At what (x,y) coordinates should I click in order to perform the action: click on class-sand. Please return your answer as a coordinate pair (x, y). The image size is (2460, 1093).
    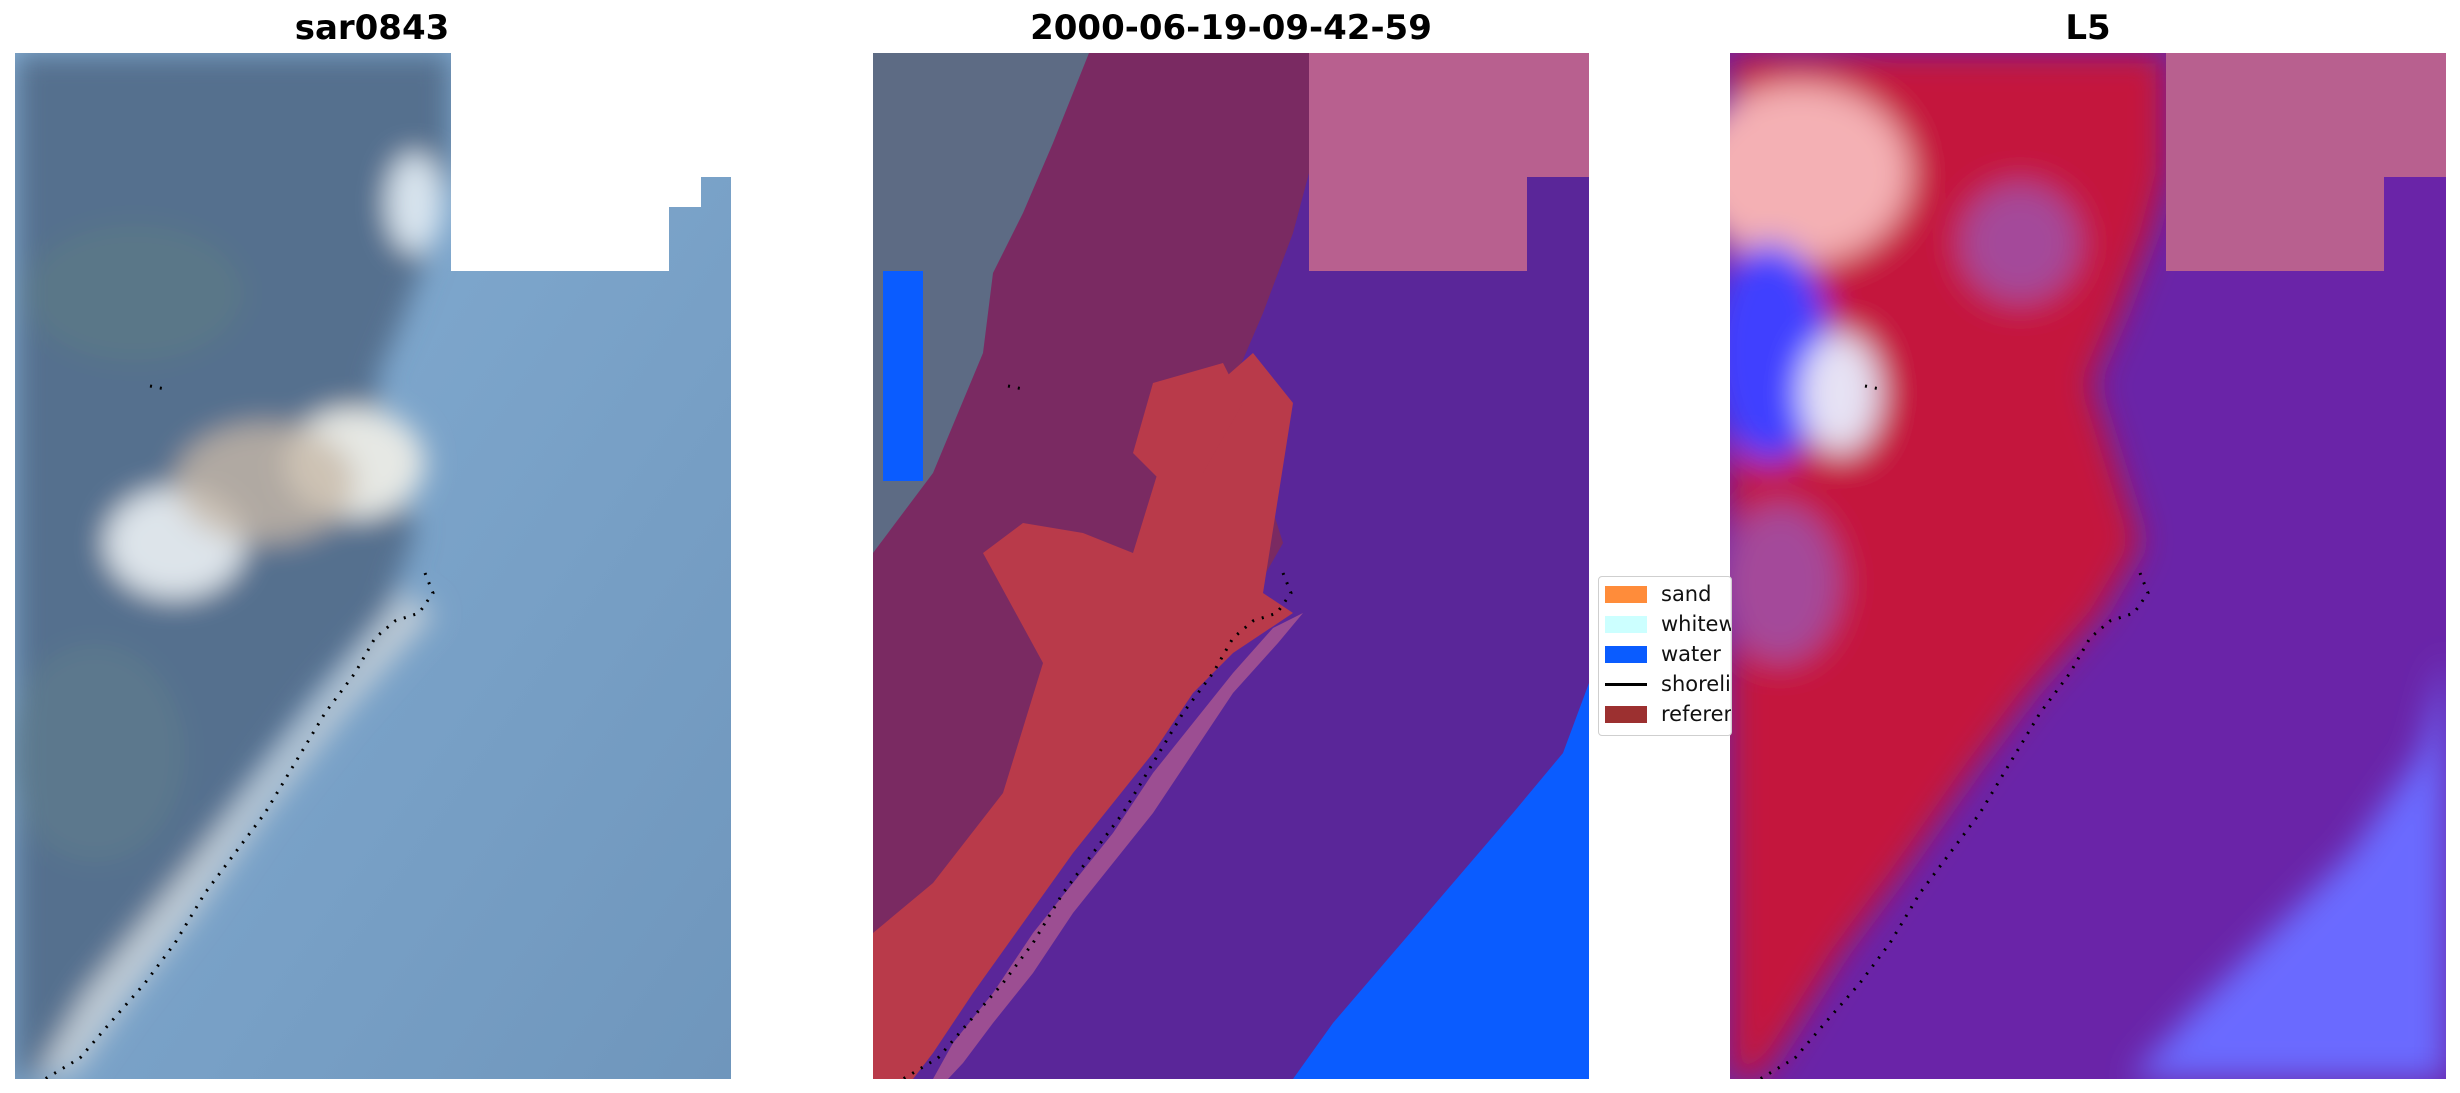
    Looking at the image, I should click on (1083, 716).